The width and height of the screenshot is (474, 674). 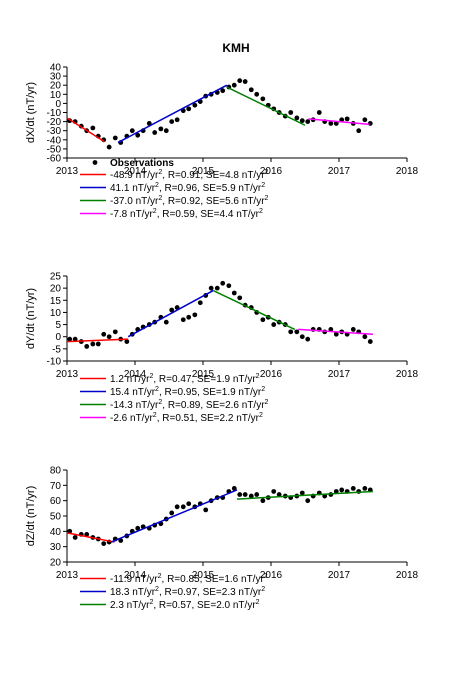 I want to click on y-tick-label: -60, so click(x=54, y=159).